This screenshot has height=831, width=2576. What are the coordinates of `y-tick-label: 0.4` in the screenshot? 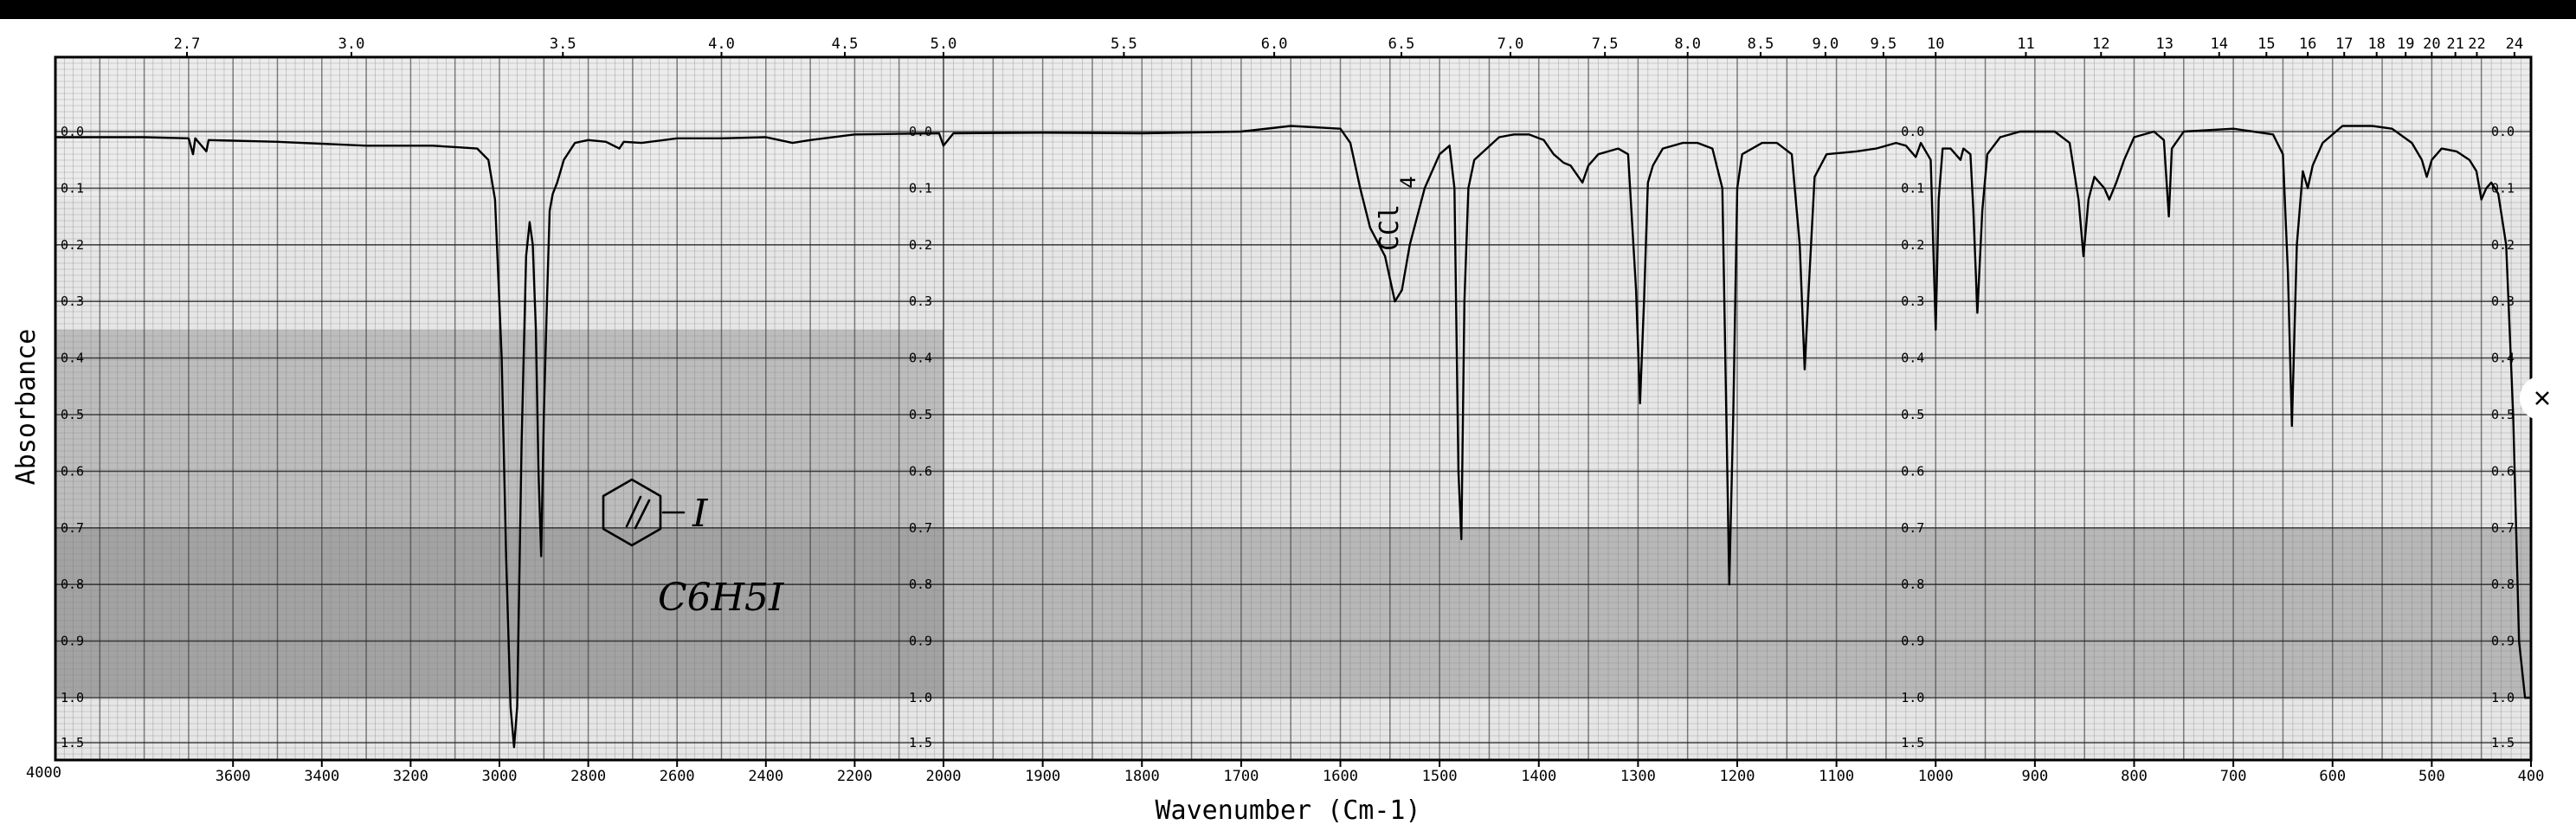 It's located at (920, 358).